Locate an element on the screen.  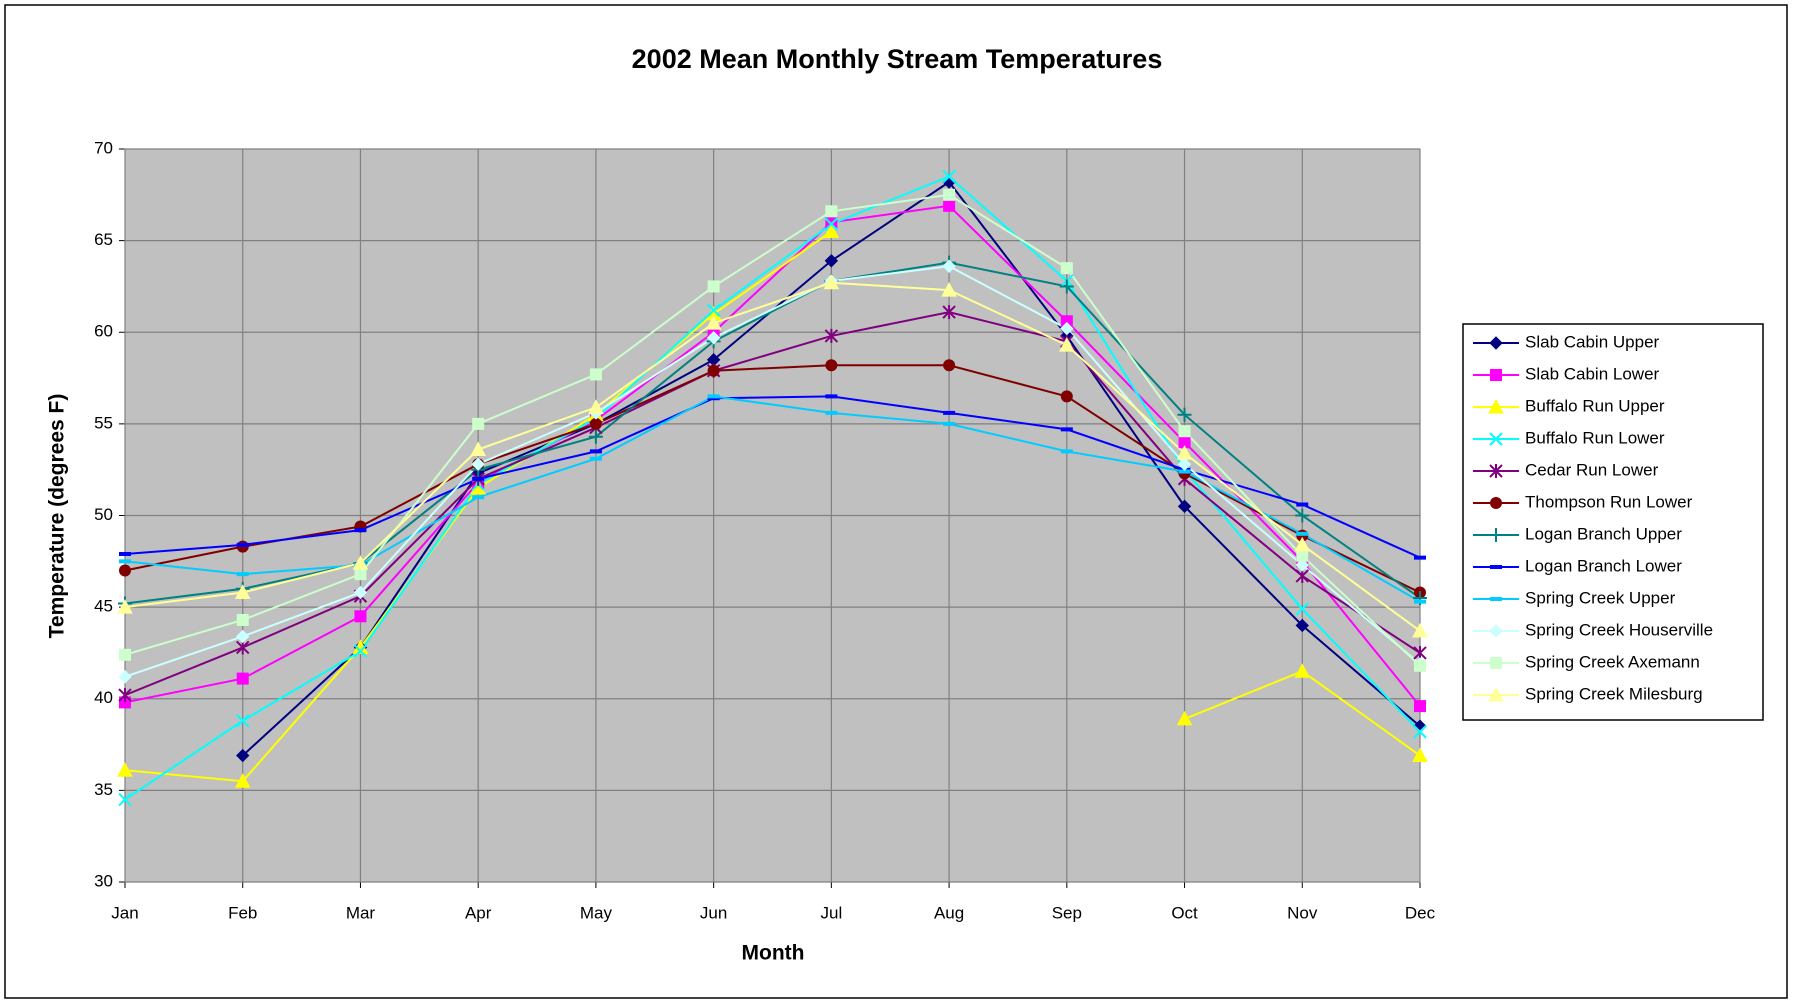
y-tick-label: 40 is located at coordinates (103, 697).